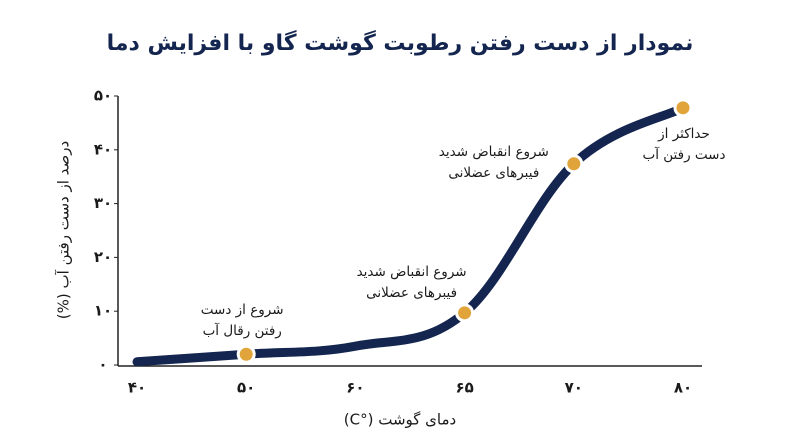  I want to click on y-tick-label: ۲۰, so click(103, 257).